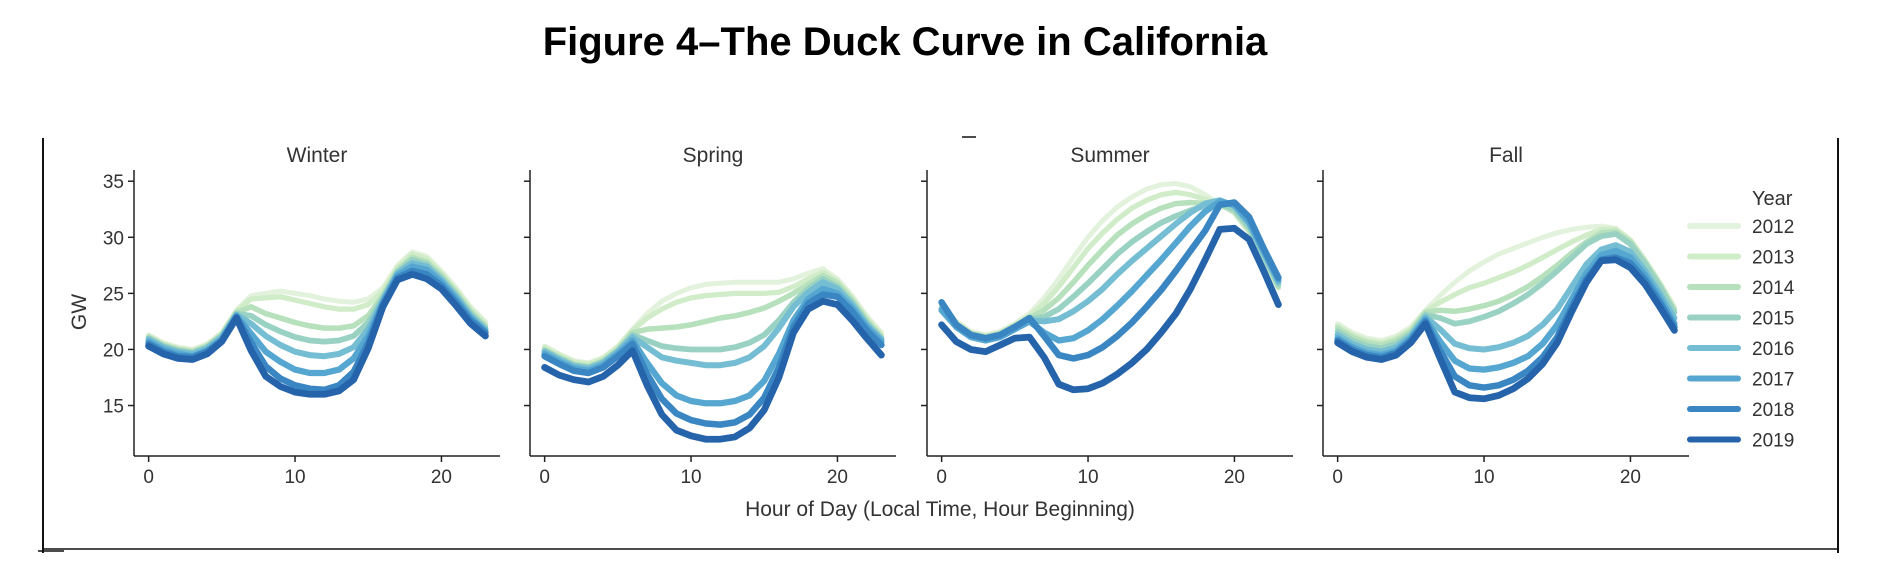 The image size is (1892, 586). Describe the element at coordinates (1773, 288) in the screenshot. I see `legend-label: 2014` at that location.